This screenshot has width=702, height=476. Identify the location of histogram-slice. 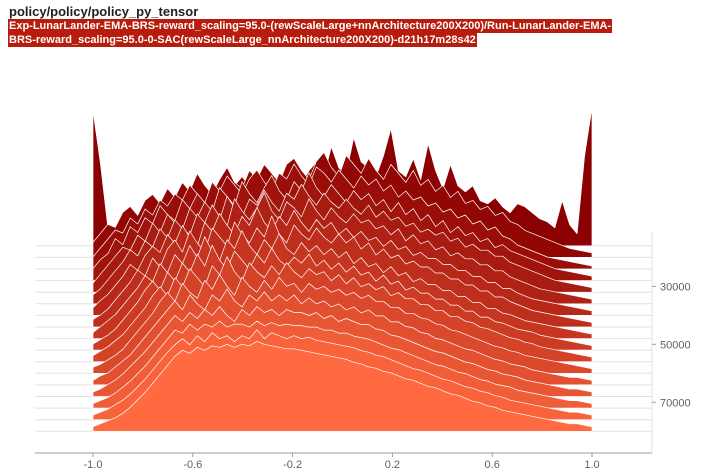
(342, 386).